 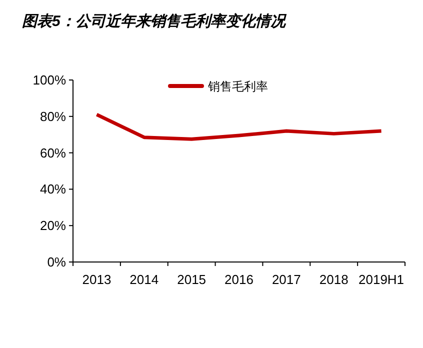 What do you see at coordinates (144, 279) in the screenshot?
I see `x-tick-label: 2014` at bounding box center [144, 279].